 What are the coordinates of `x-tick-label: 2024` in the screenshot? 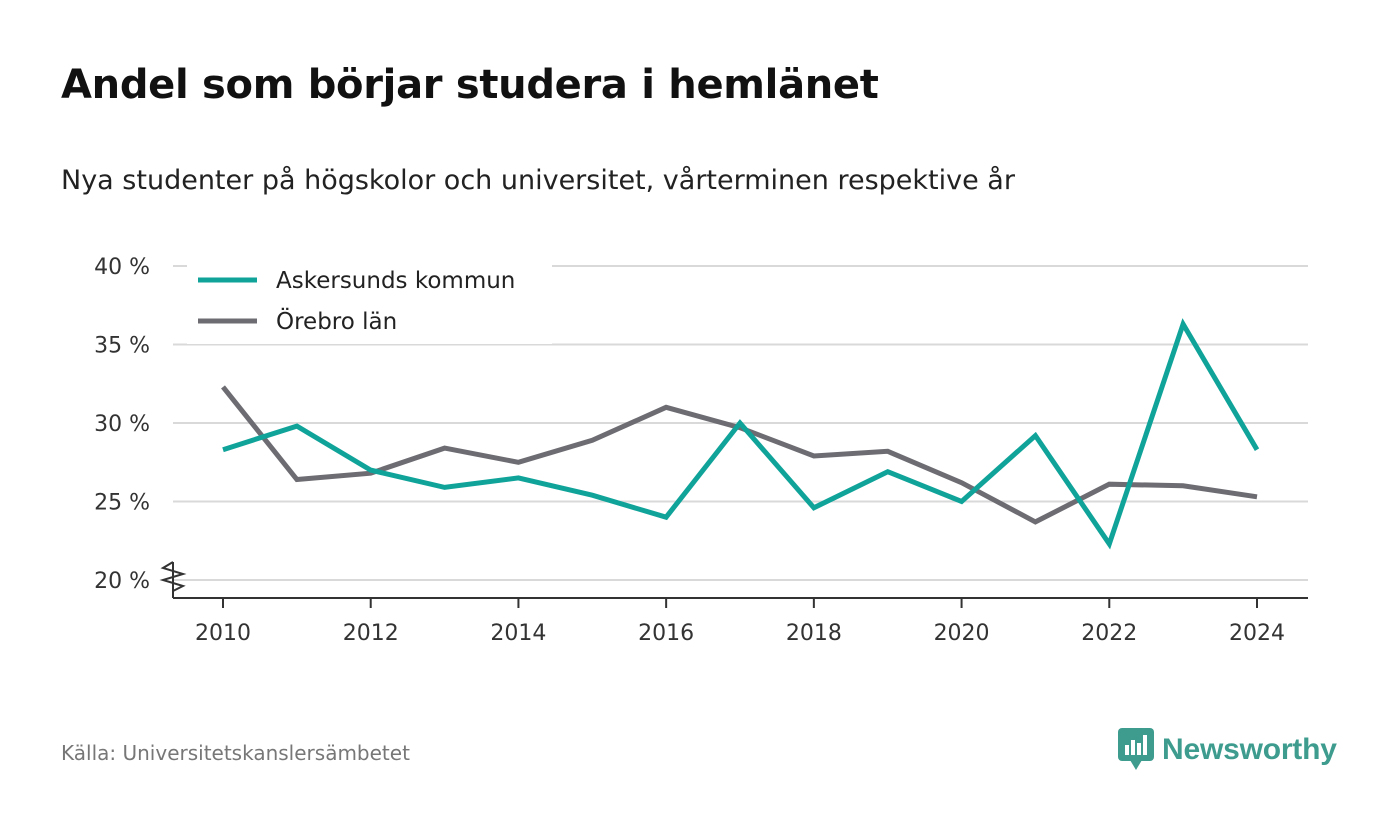 It's located at (1257, 633).